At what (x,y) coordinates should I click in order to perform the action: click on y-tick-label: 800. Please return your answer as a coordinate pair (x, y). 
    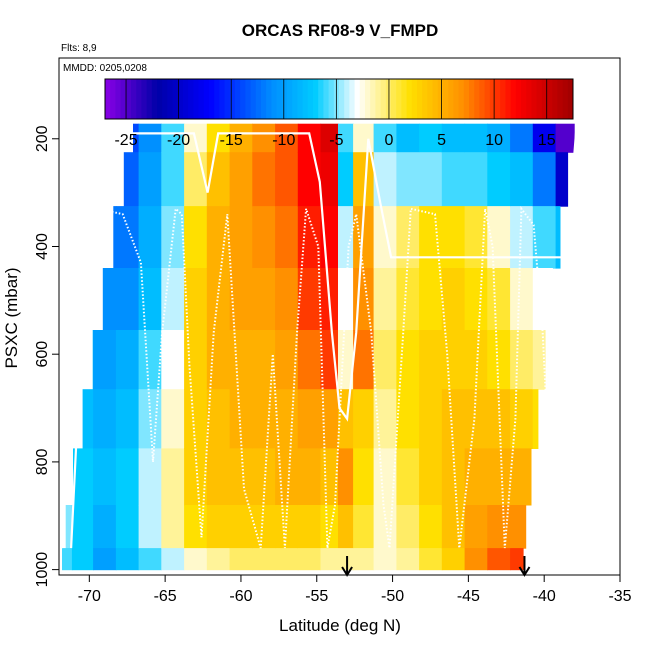
    Looking at the image, I should click on (42, 461).